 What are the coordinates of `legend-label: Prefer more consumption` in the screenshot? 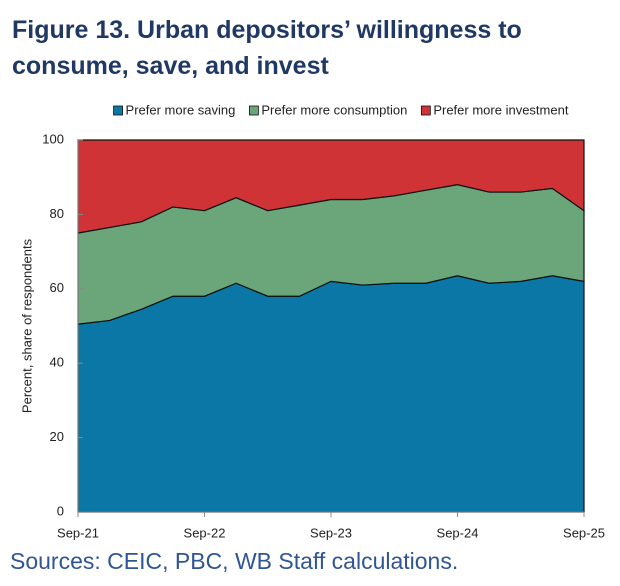 It's located at (334, 109).